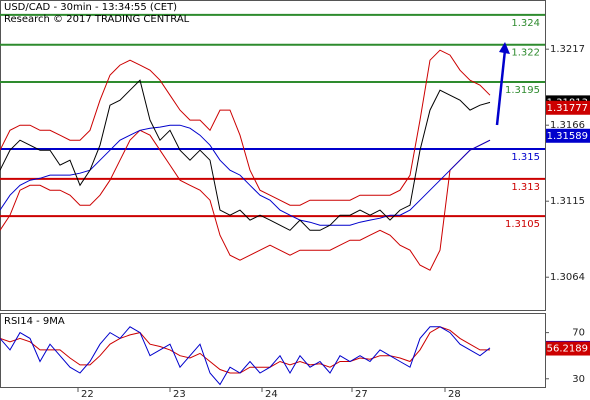  Describe the element at coordinates (567, 277) in the screenshot. I see `y-tick-label: 1.3064` at that location.